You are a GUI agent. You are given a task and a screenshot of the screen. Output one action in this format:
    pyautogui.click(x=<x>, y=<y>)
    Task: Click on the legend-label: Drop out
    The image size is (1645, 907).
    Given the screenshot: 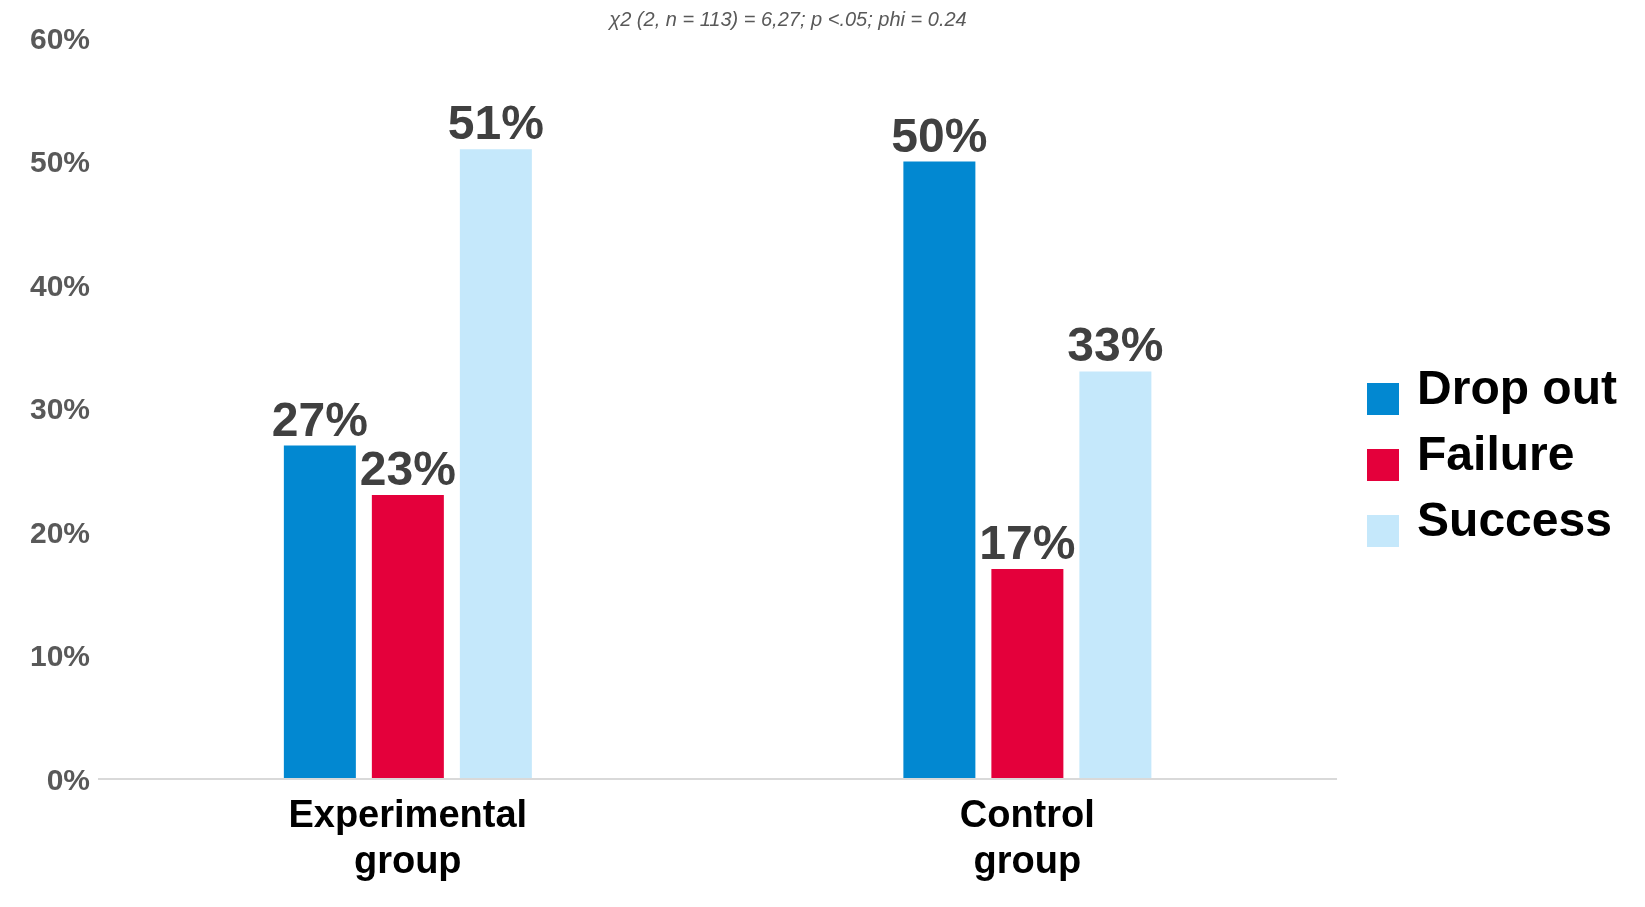 What is the action you would take?
    pyautogui.click(x=1517, y=387)
    